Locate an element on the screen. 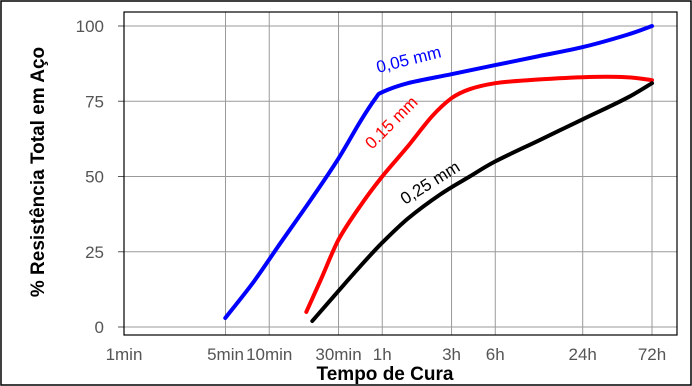 This screenshot has height=386, width=692. x-tick-label-4: 1h is located at coordinates (382, 354).